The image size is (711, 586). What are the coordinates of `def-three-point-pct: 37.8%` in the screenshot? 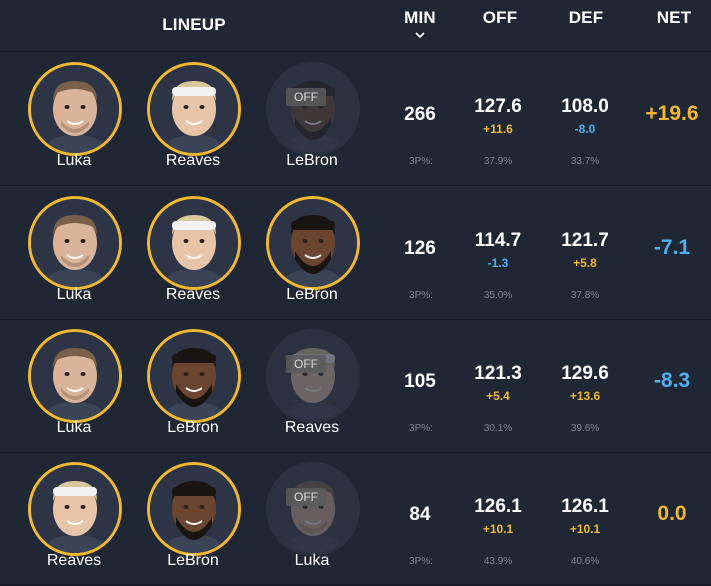 It's located at (585, 295).